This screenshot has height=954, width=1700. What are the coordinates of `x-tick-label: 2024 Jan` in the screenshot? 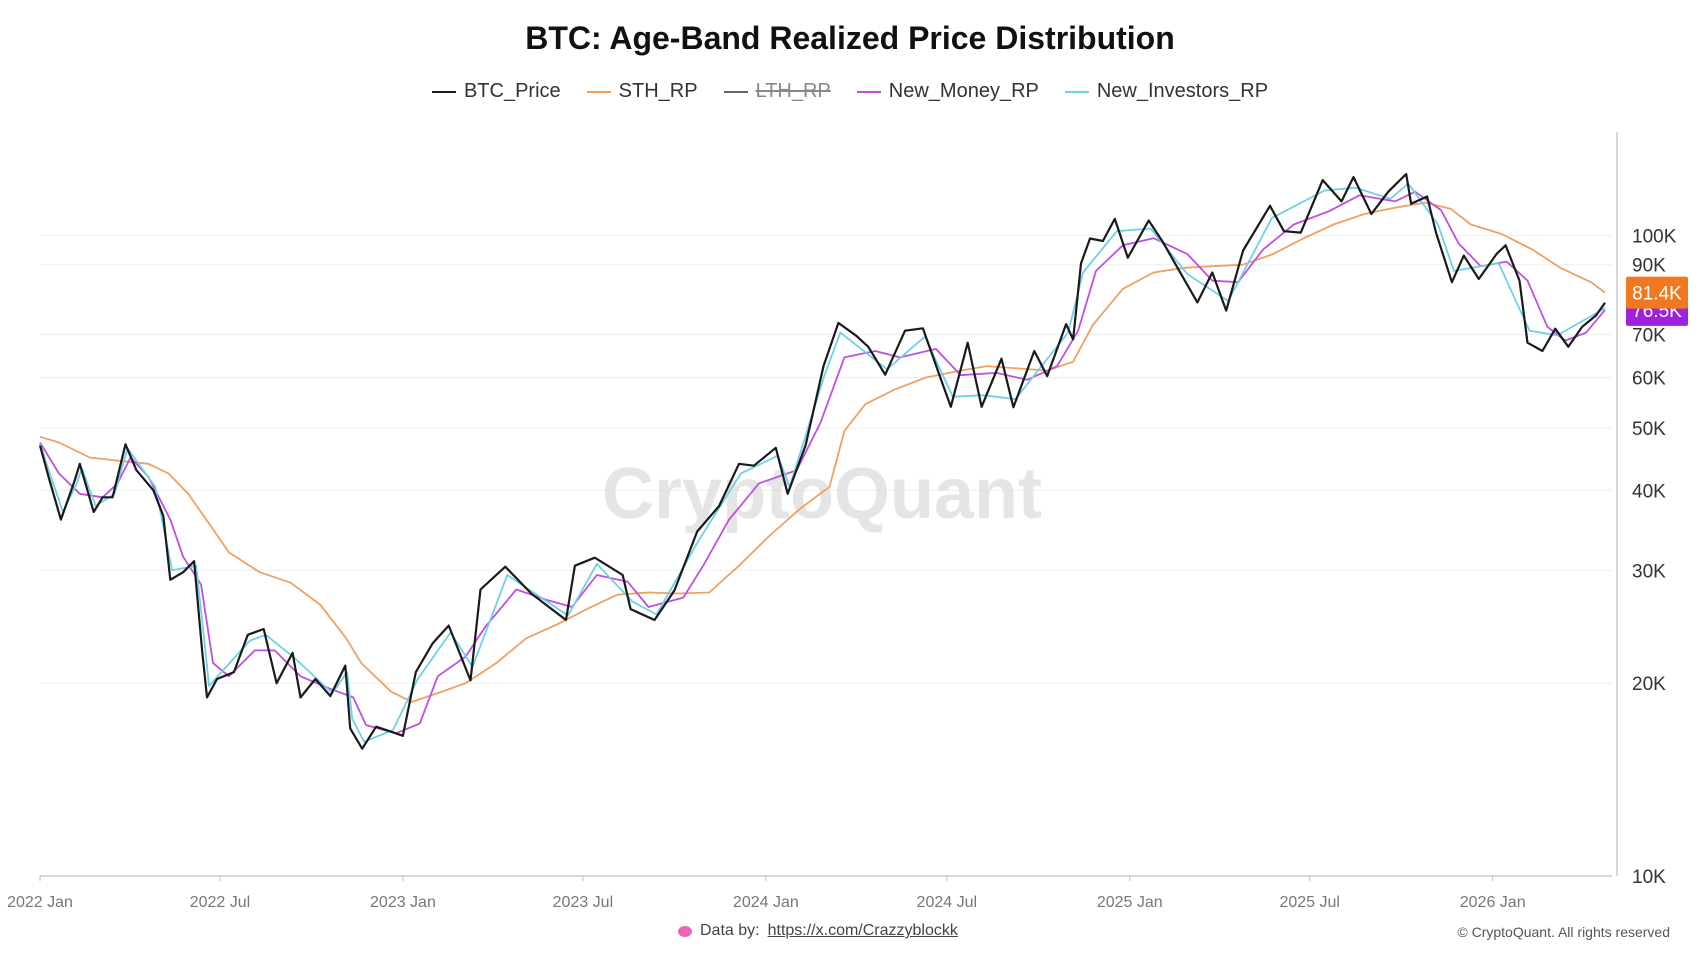 It's located at (766, 902).